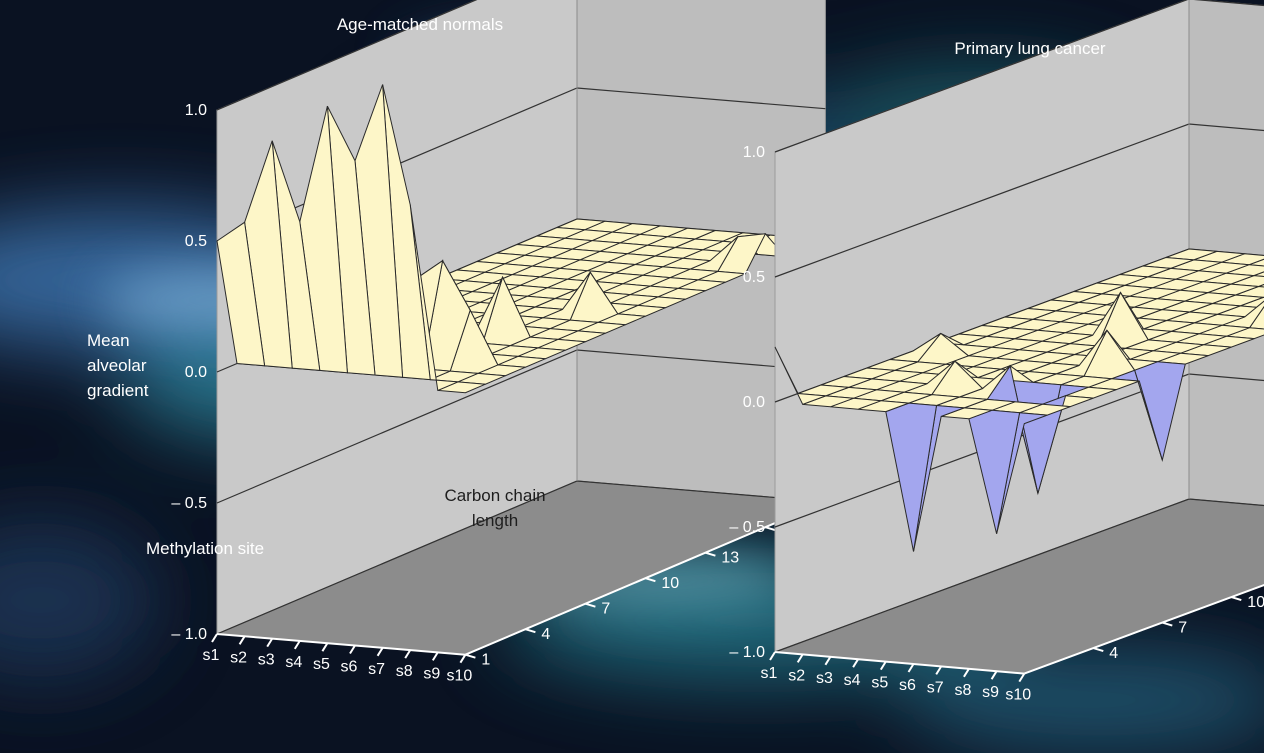 The height and width of the screenshot is (753, 1264). What do you see at coordinates (1030, 48) in the screenshot?
I see `chart-title-cancer: Primary lung cancer` at bounding box center [1030, 48].